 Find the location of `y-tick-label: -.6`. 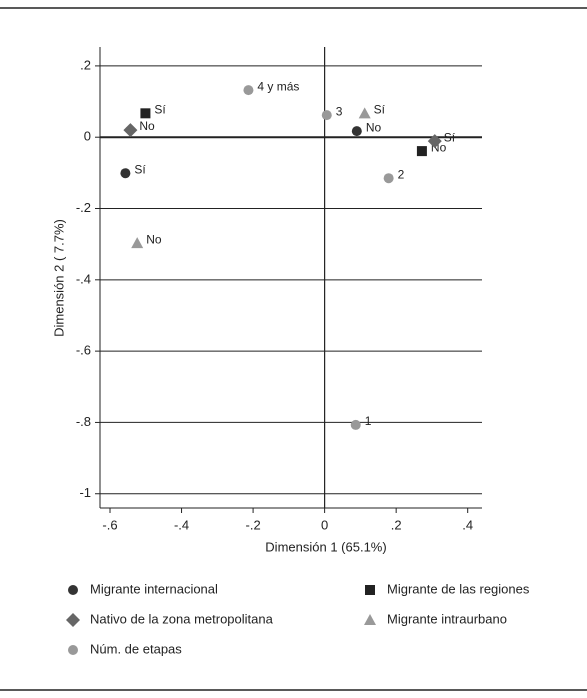

y-tick-label: -.6 is located at coordinates (83, 350).